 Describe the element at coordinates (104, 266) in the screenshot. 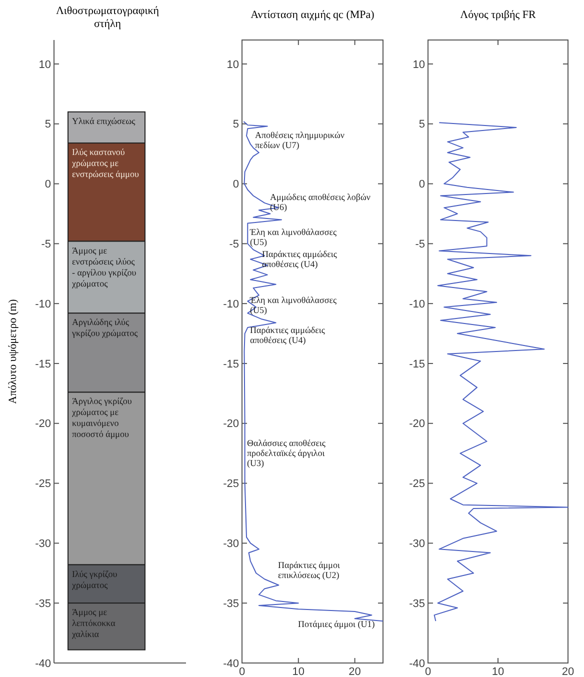

I see `series-label: Άμμος με ενστρώσεις ιλύος - αργίλου γκρίζου χρώματος` at that location.